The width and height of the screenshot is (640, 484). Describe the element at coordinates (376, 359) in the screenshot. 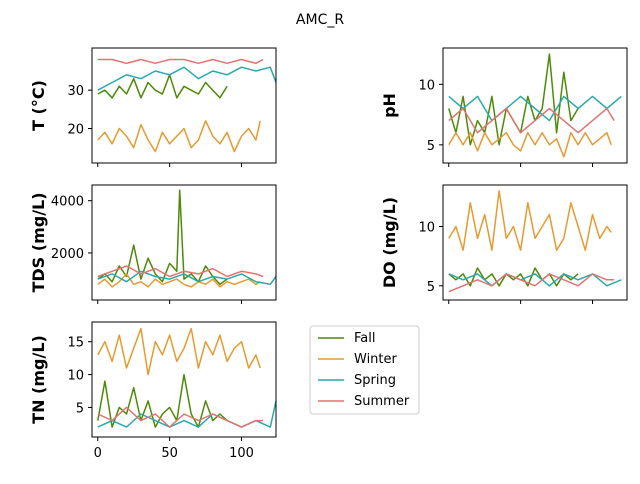

I see `legend-label-winter: Winter` at that location.